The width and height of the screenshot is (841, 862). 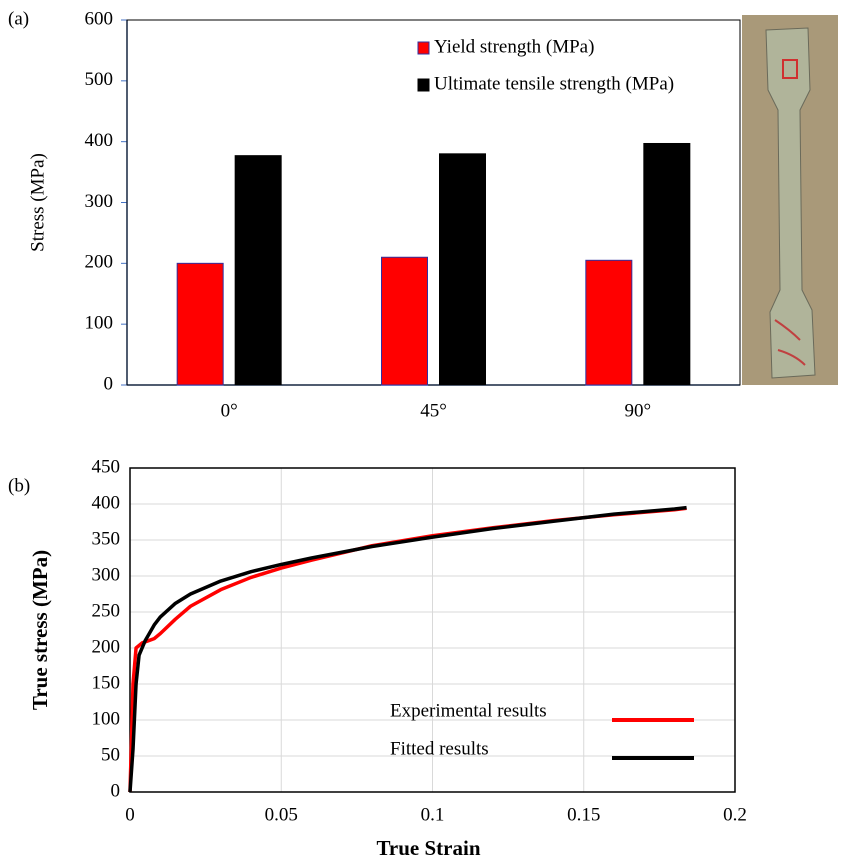 What do you see at coordinates (439, 748) in the screenshot?
I see `legend-label: Fitted results` at bounding box center [439, 748].